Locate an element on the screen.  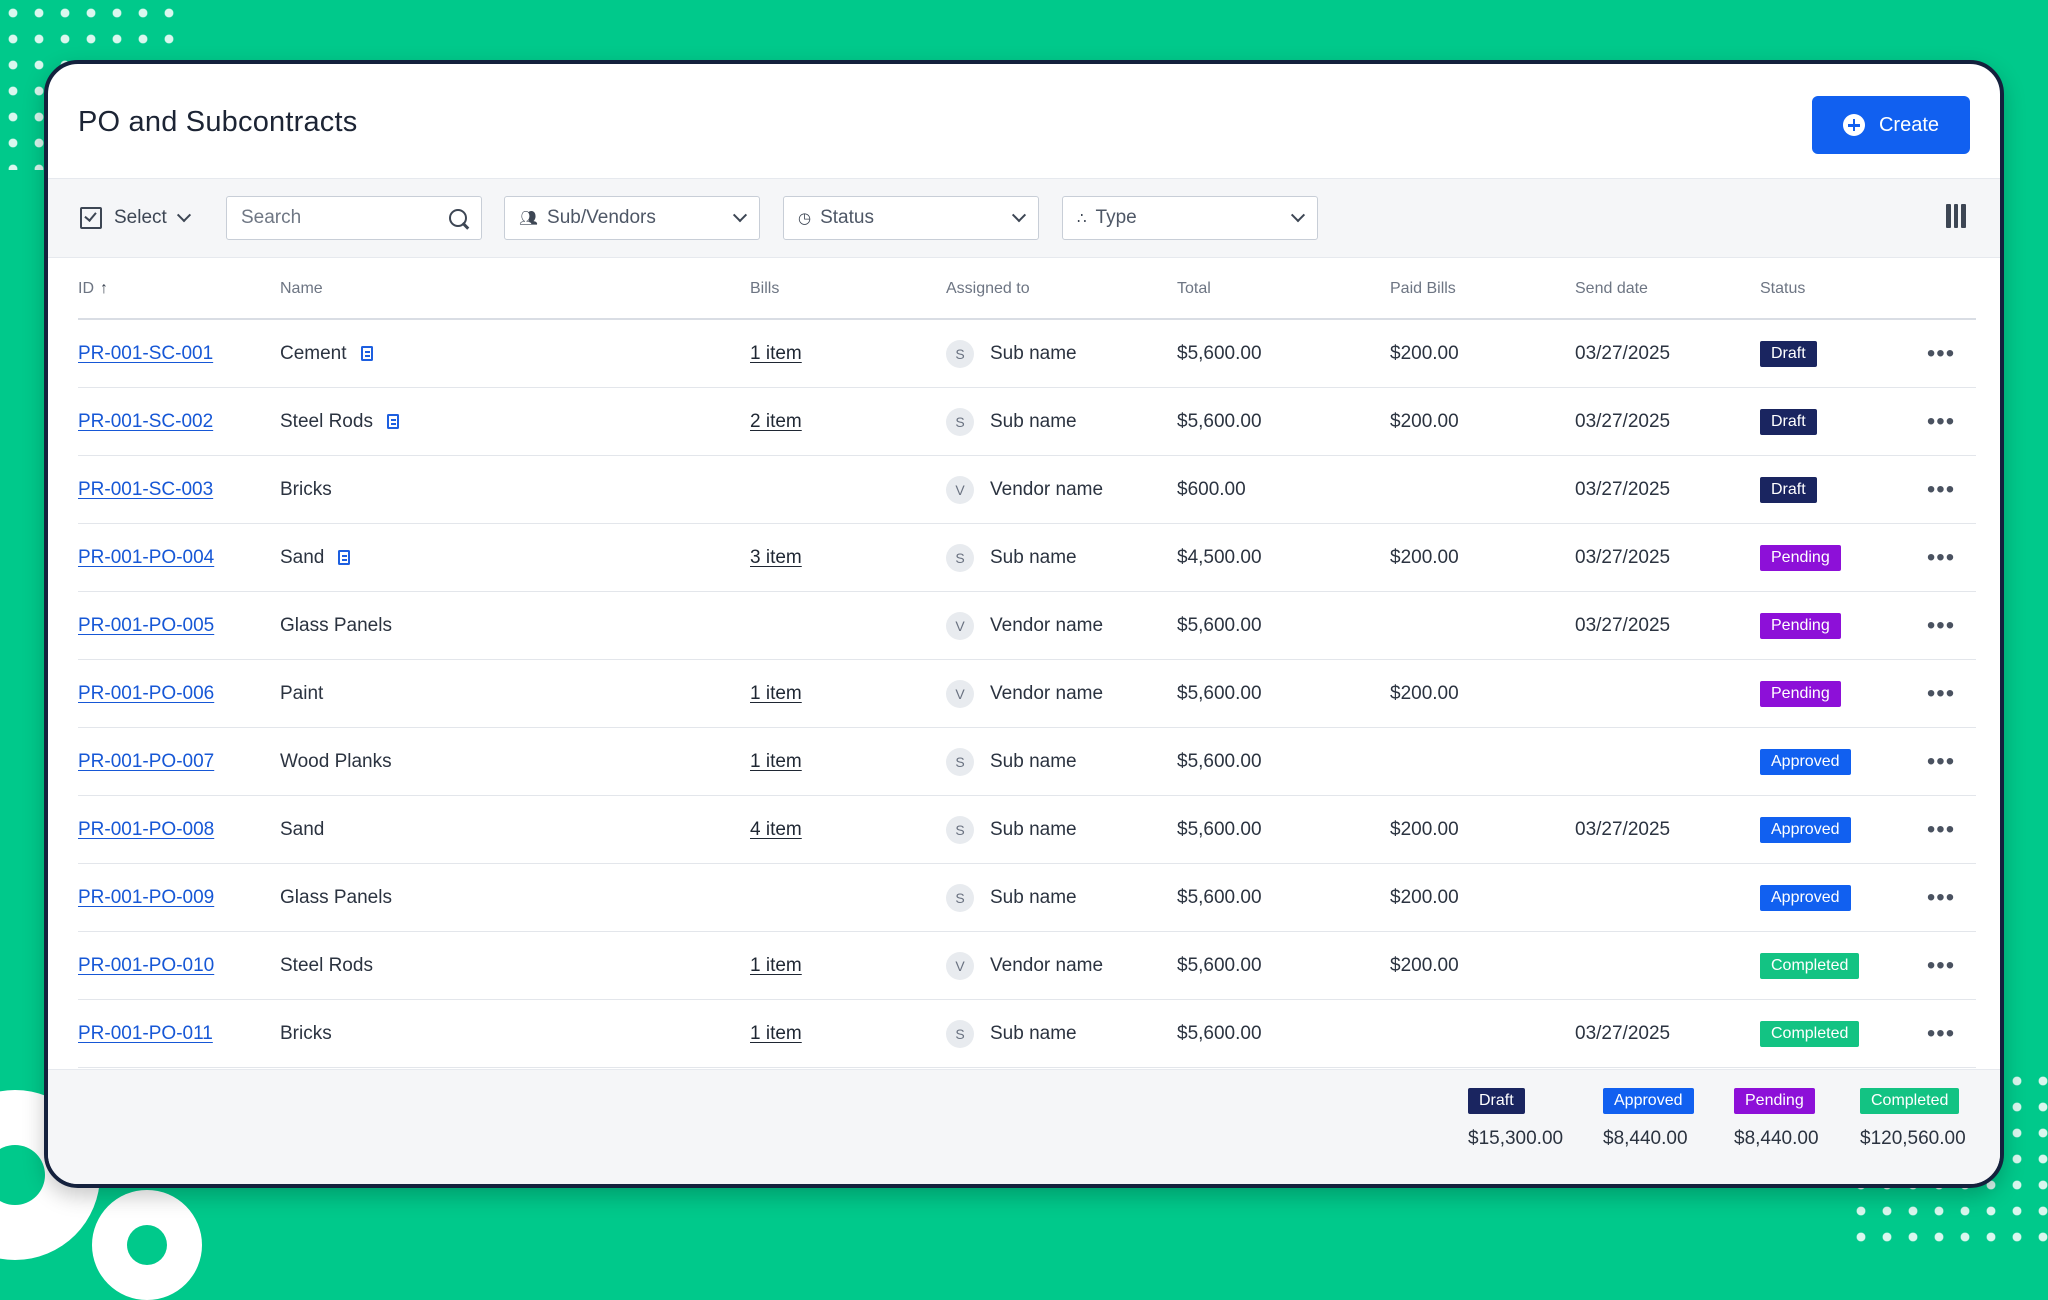
summary-badge: Pending is located at coordinates (1774, 1101).